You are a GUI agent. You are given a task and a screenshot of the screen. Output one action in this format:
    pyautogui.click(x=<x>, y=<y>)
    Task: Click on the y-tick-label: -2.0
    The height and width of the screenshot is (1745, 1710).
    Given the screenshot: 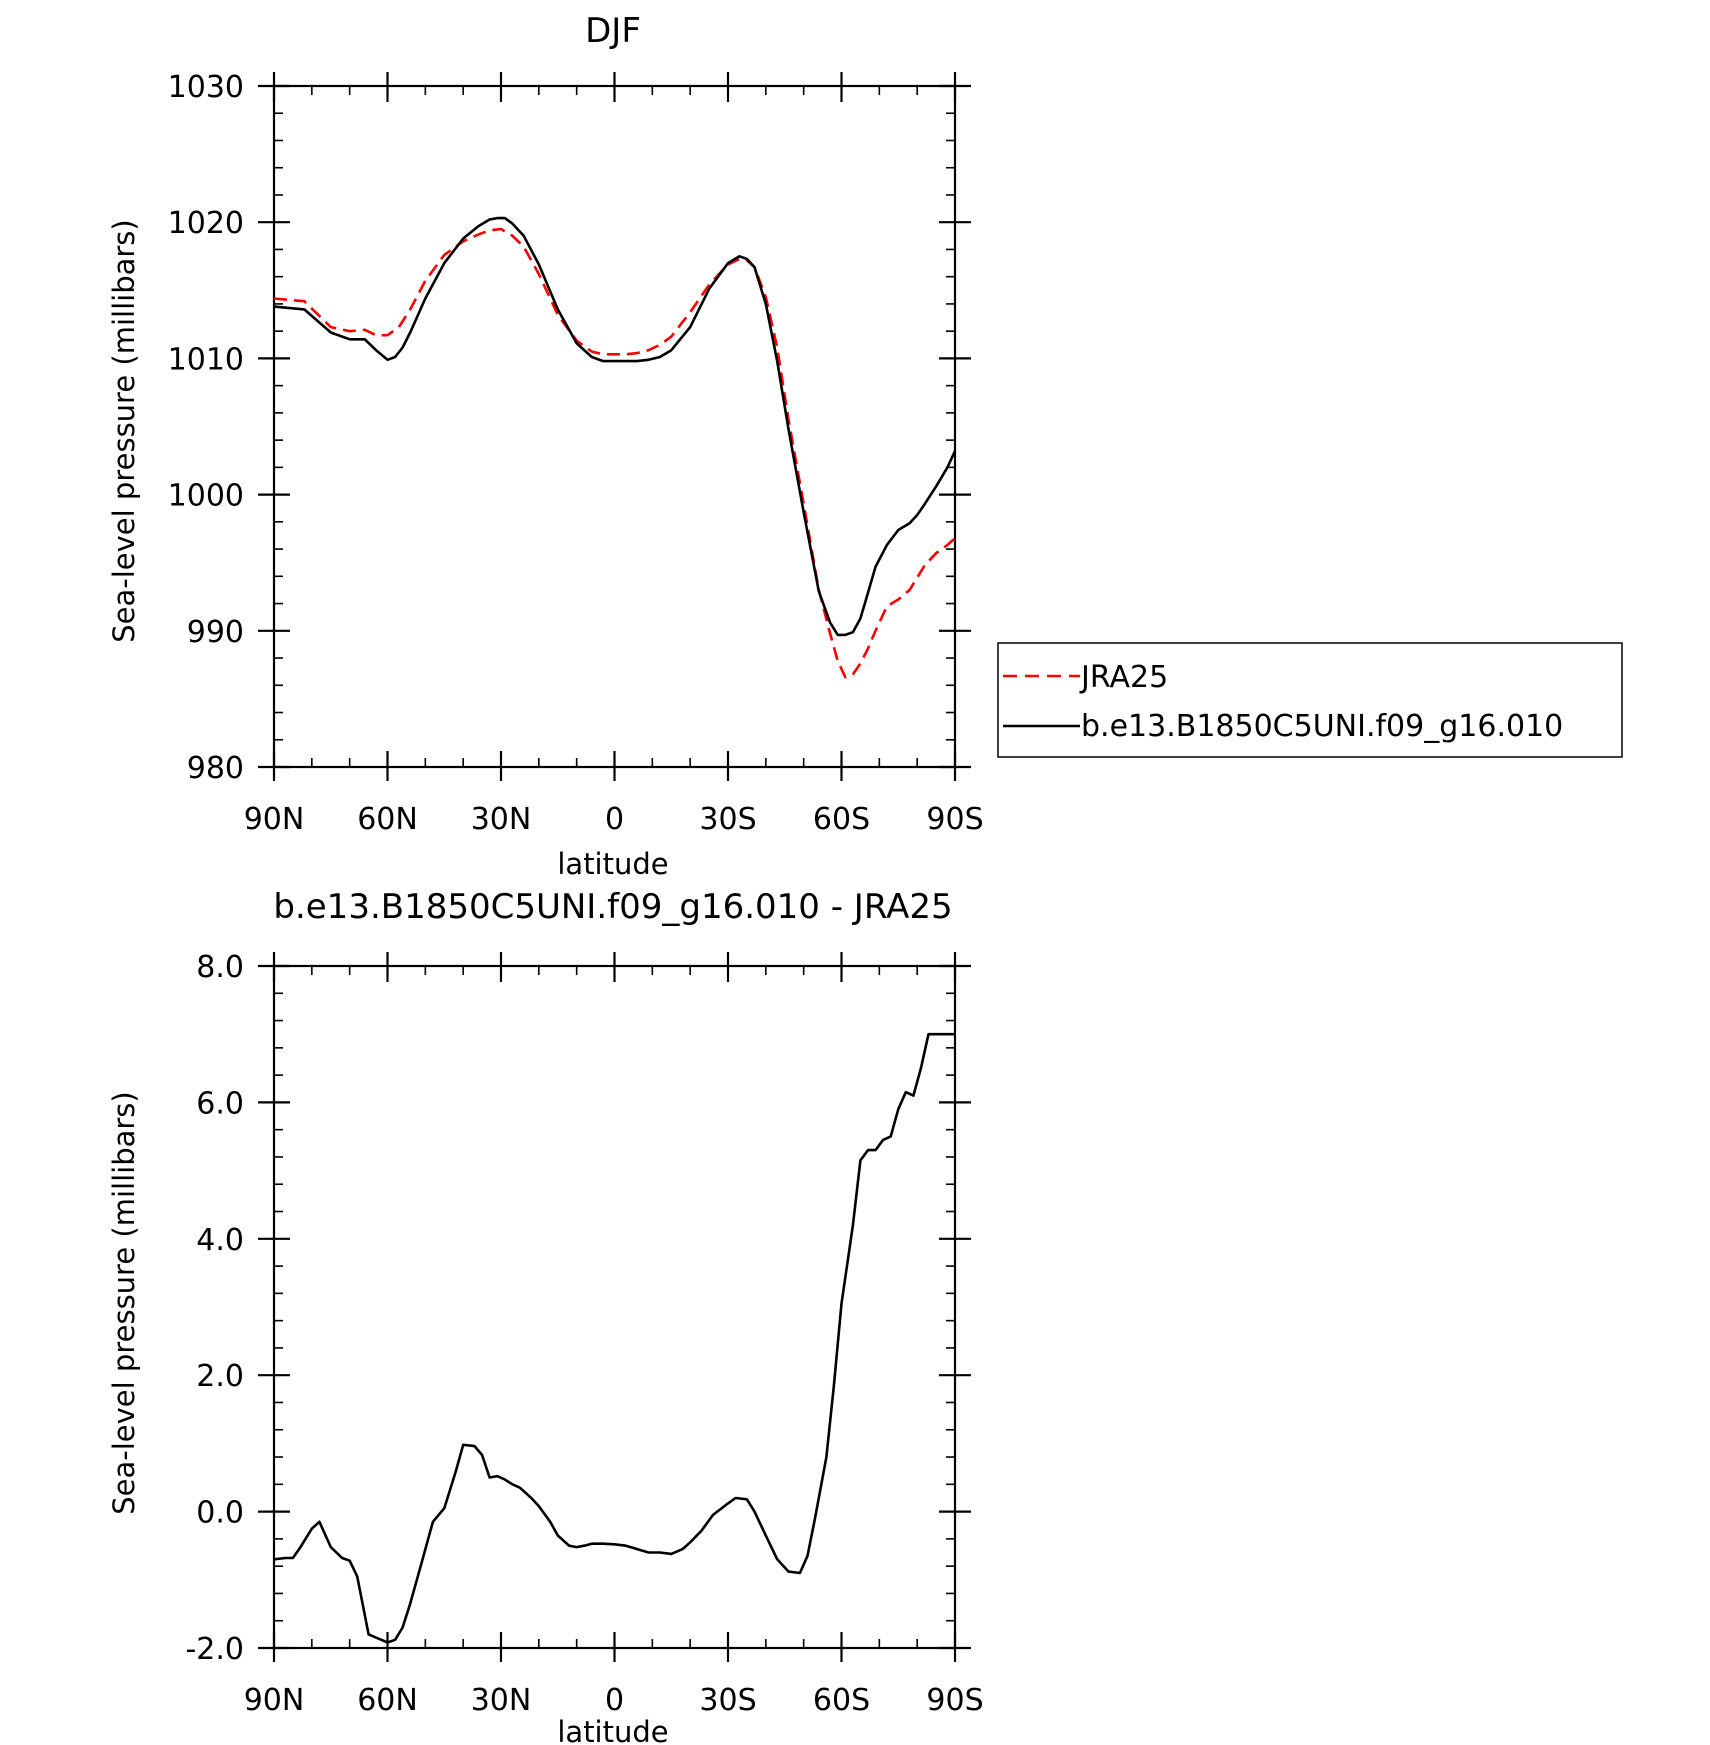 What is the action you would take?
    pyautogui.click(x=214, y=1649)
    